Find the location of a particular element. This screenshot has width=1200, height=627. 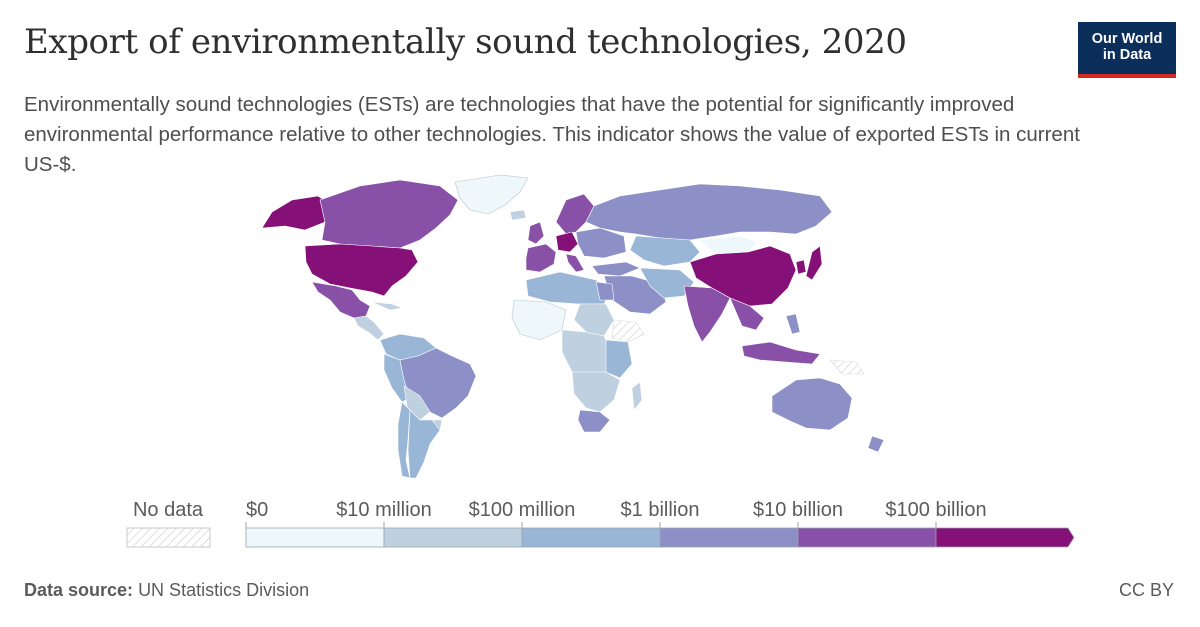

region-mongolia is located at coordinates (729, 245).